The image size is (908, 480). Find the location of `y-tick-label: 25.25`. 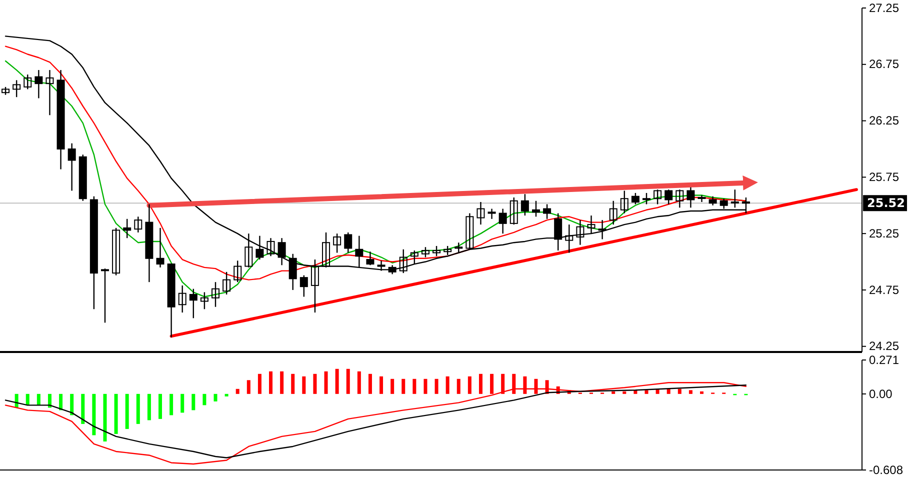

y-tick-label: 25.25 is located at coordinates (884, 233).